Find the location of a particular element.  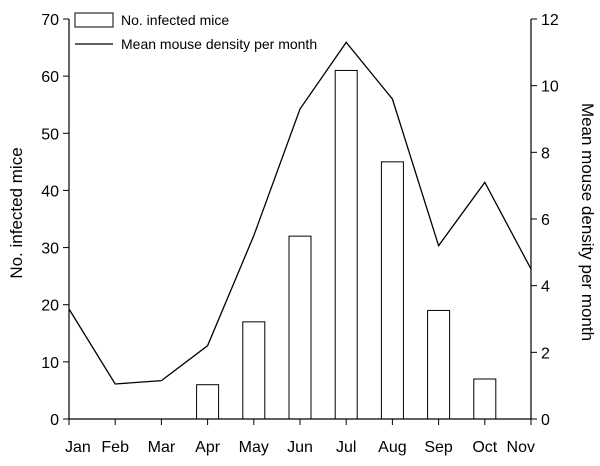

right-tick-label: 0 is located at coordinates (545, 420).